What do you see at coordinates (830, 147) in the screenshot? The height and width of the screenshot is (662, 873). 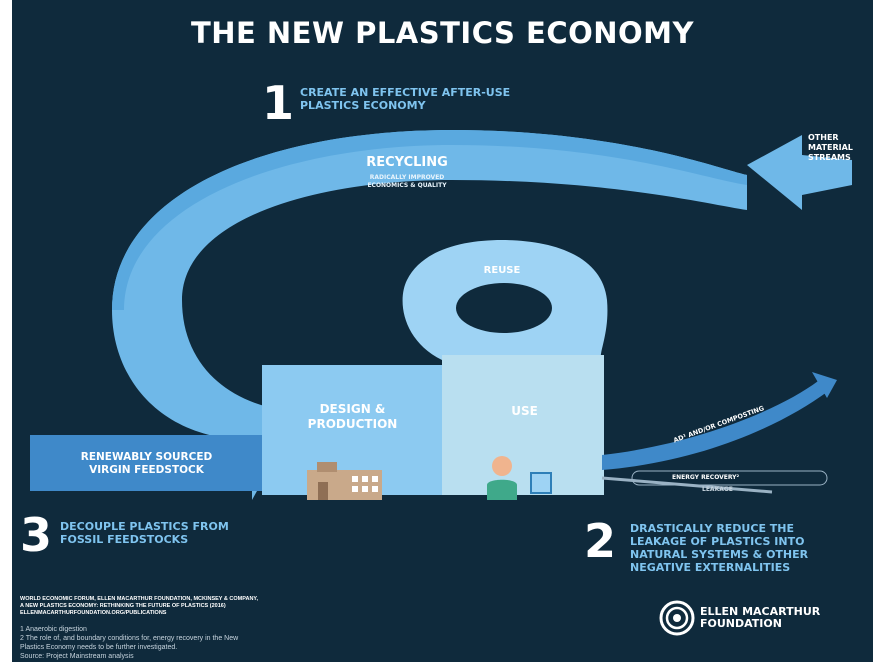 I see `other-streams-label: OTHER MATERIAL STREAMS` at bounding box center [830, 147].